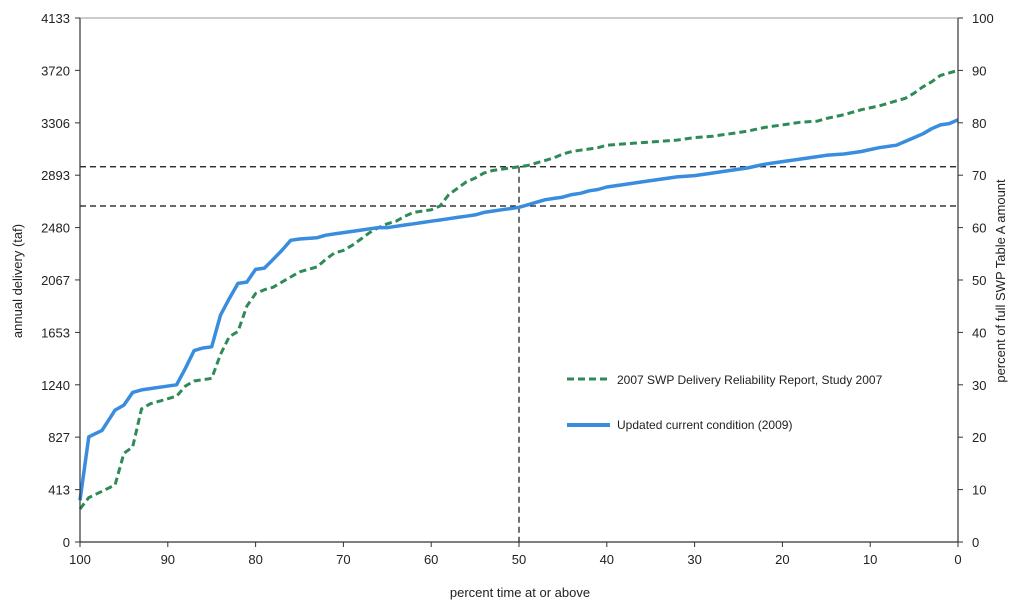  Describe the element at coordinates (55, 332) in the screenshot. I see `y-left-tick-label: 1653` at that location.